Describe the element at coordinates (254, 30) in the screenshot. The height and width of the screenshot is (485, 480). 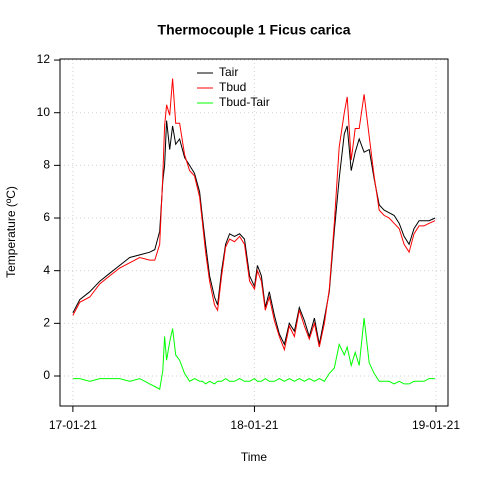
I see `chart-title: Thermocouple 1 Ficus carica` at that location.